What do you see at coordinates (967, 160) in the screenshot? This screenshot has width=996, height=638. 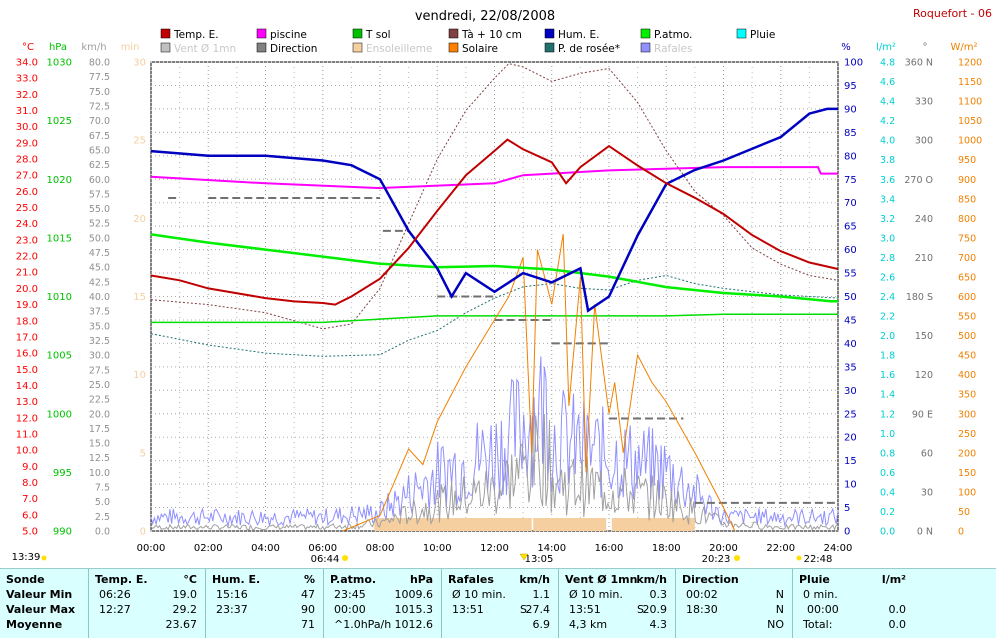 I see `wm2-axis-tick: 950` at bounding box center [967, 160].